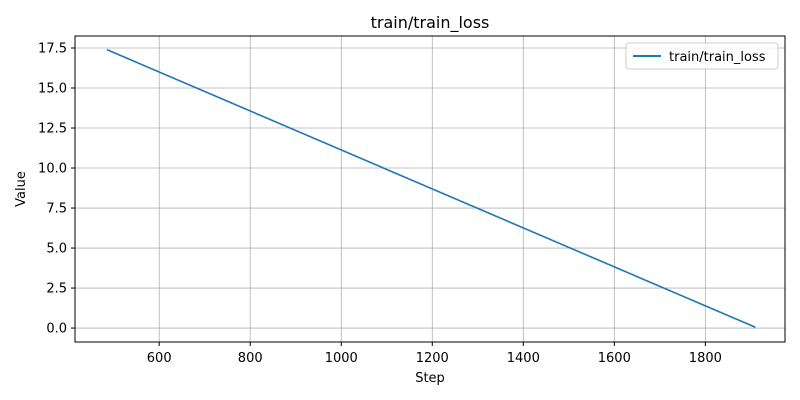  What do you see at coordinates (52, 169) in the screenshot?
I see `y-tick-label: 10.0` at bounding box center [52, 169].